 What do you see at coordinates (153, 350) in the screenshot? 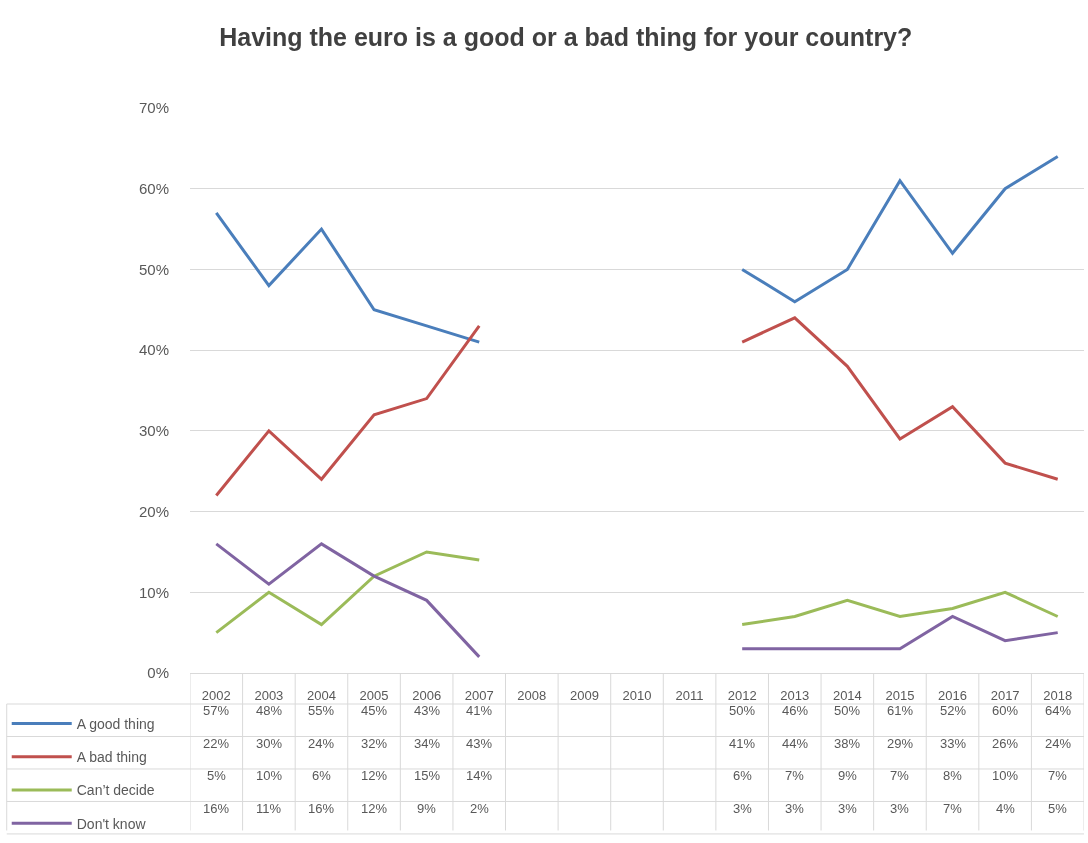
I see `y-tick-label: 40%` at bounding box center [153, 350].